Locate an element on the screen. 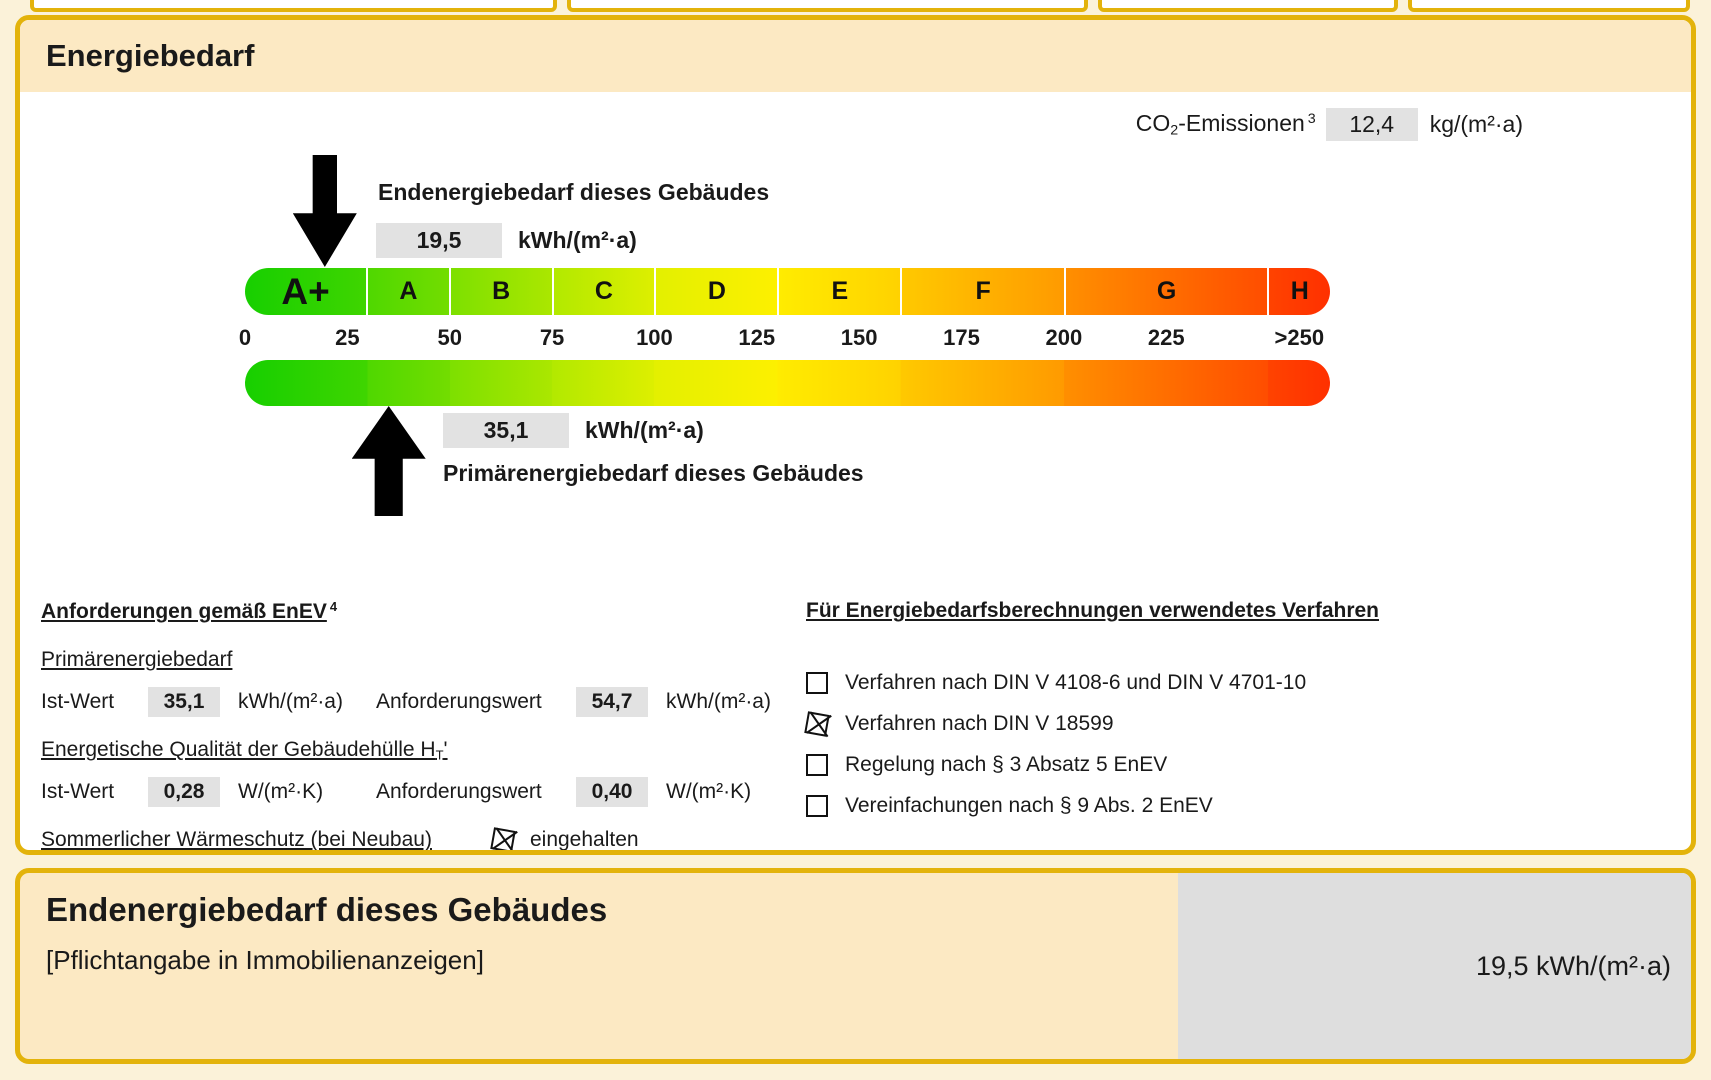  primary-energy-unit: kWh/(m²·a) is located at coordinates (644, 430).